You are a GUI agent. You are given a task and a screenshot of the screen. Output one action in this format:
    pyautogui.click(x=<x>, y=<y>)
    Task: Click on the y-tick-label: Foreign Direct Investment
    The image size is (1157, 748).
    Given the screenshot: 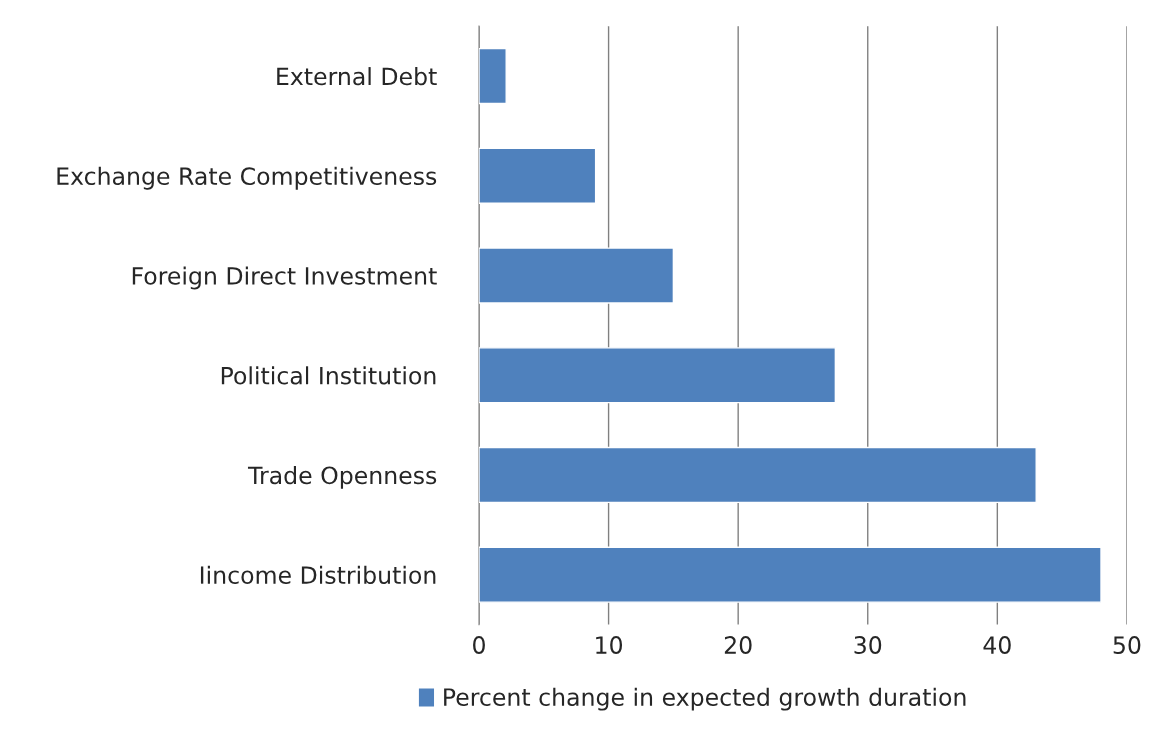 What is the action you would take?
    pyautogui.click(x=284, y=278)
    